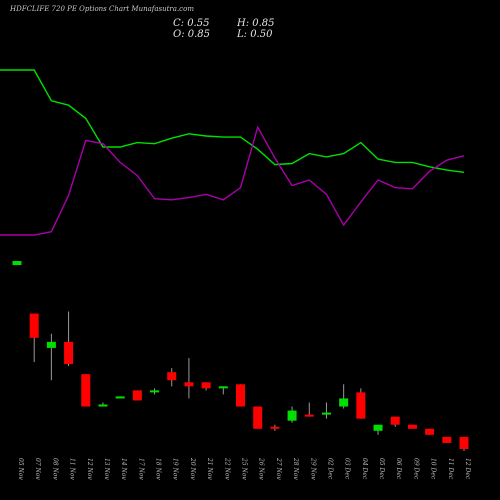 The image size is (500, 500). I want to click on x-tick-label: 07 Nov, so click(37, 469).